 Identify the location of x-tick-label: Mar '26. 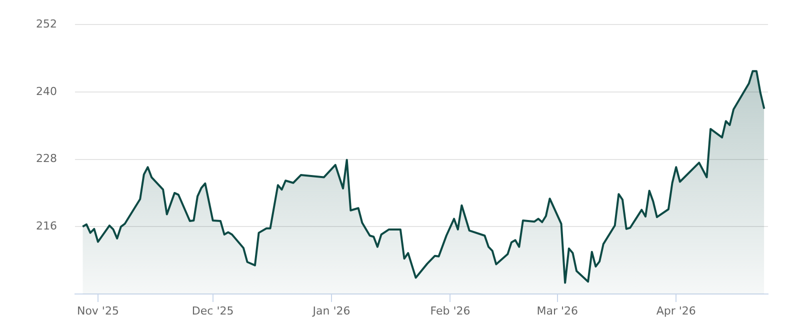
(557, 311).